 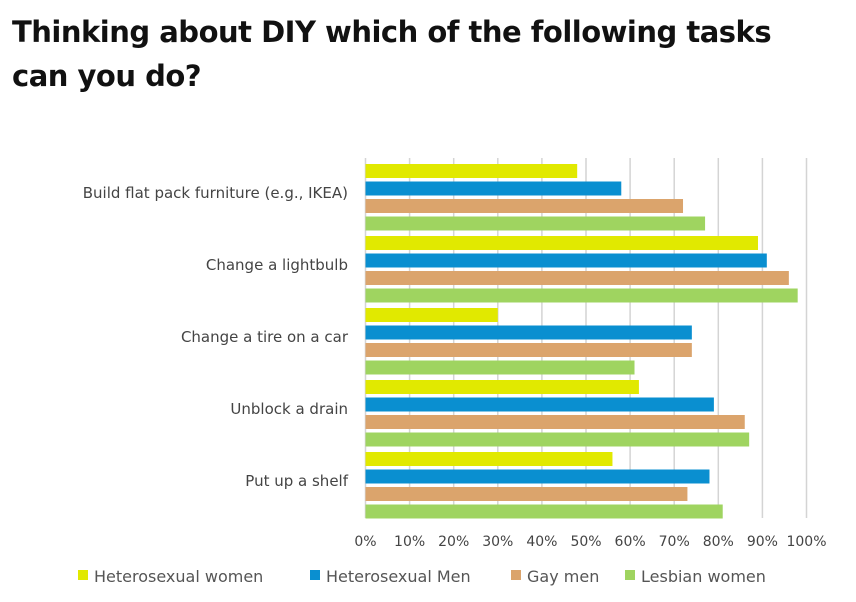 What do you see at coordinates (718, 542) in the screenshot?
I see `x-tick-label: 80%` at bounding box center [718, 542].